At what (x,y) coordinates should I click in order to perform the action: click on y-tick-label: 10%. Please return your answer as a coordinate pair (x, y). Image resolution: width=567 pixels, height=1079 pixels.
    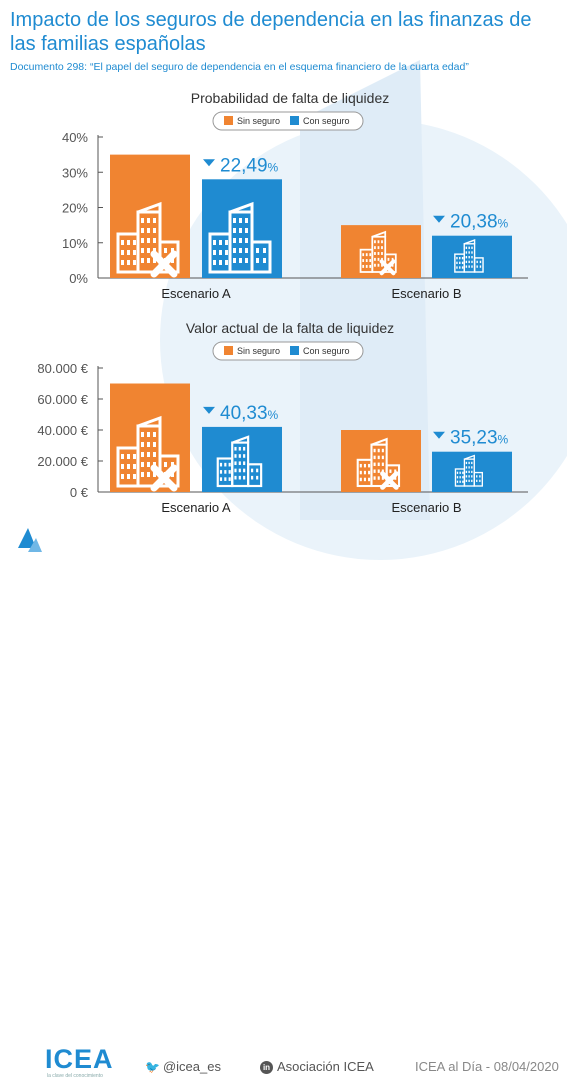
    Looking at the image, I should click on (75, 243).